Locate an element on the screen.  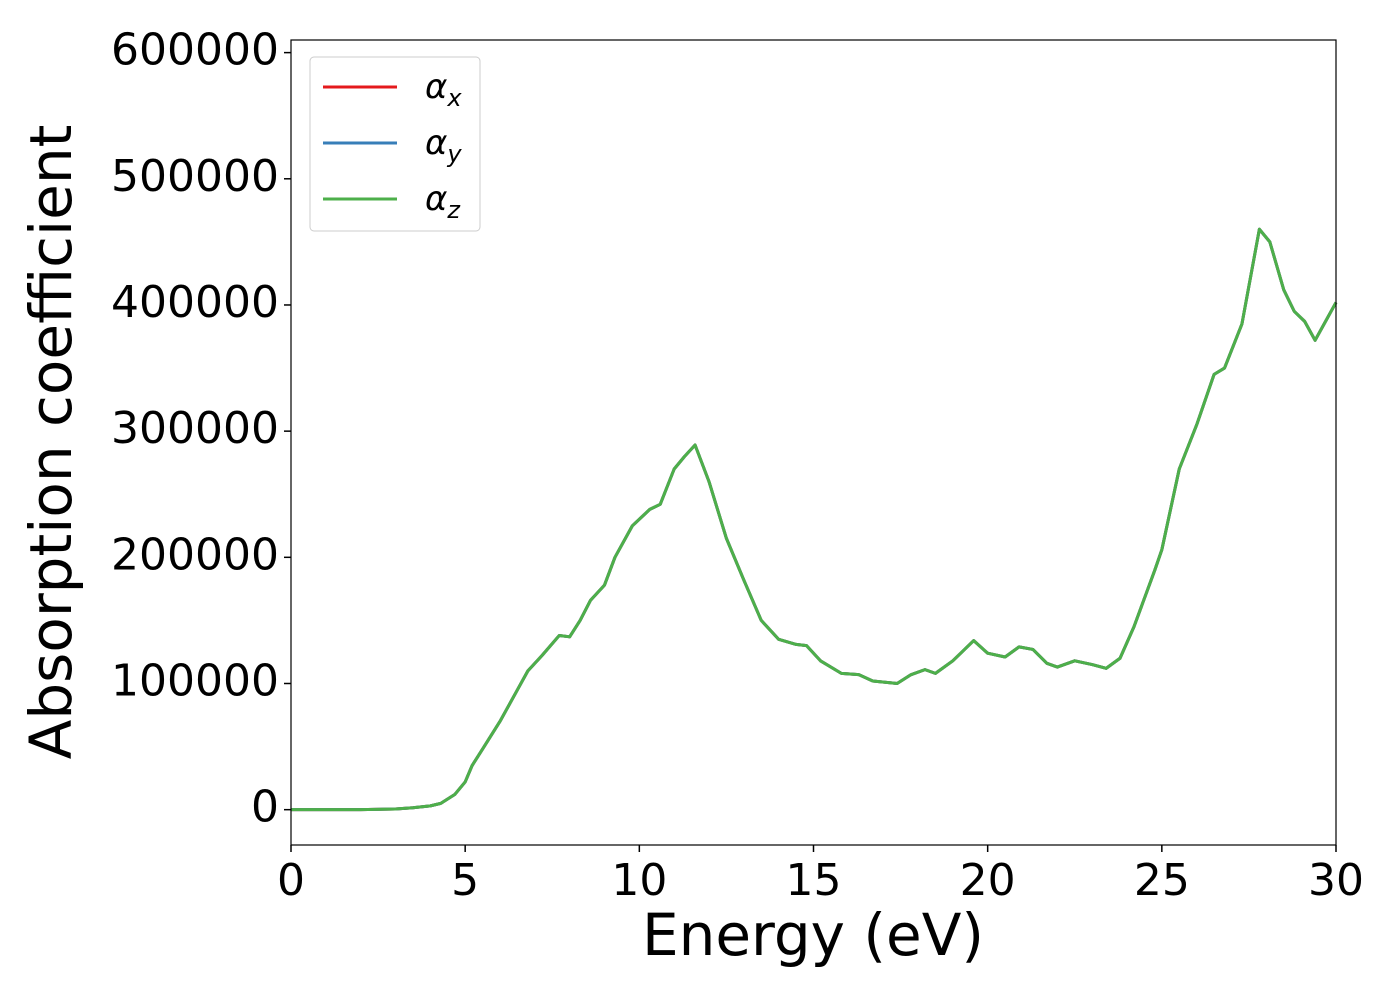
x-tick-label: 15 is located at coordinates (814, 880).